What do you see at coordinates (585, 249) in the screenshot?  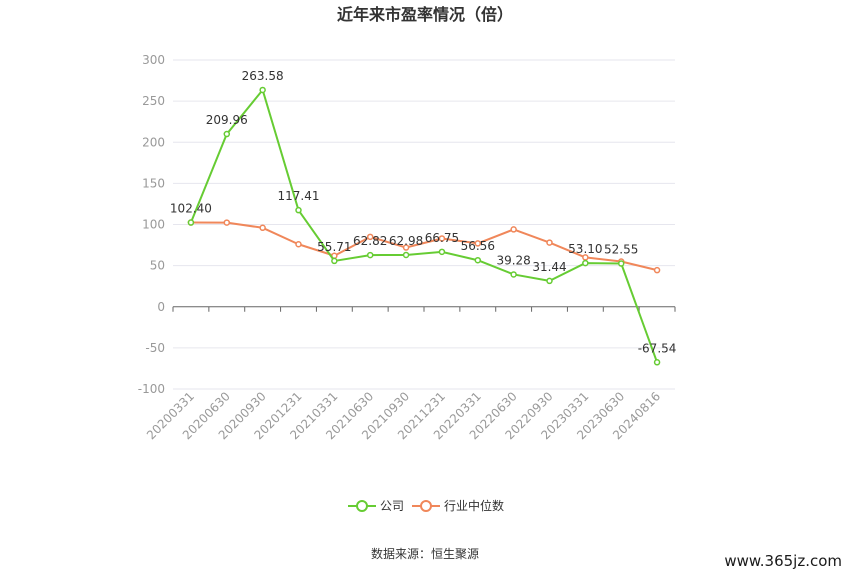 I see `data-label-company: 53.10` at bounding box center [585, 249].